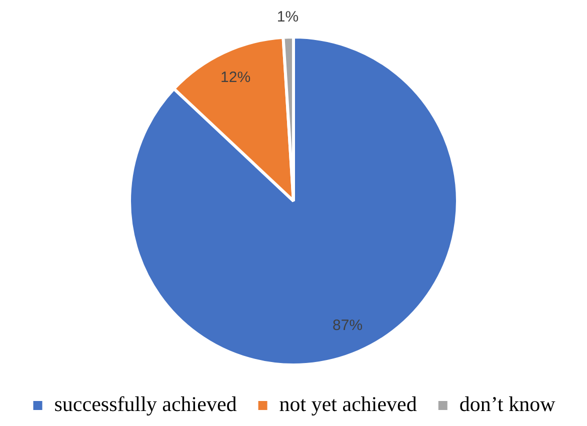 Image resolution: width=587 pixels, height=426 pixels. I want to click on legend-label: don’t know, so click(507, 404).